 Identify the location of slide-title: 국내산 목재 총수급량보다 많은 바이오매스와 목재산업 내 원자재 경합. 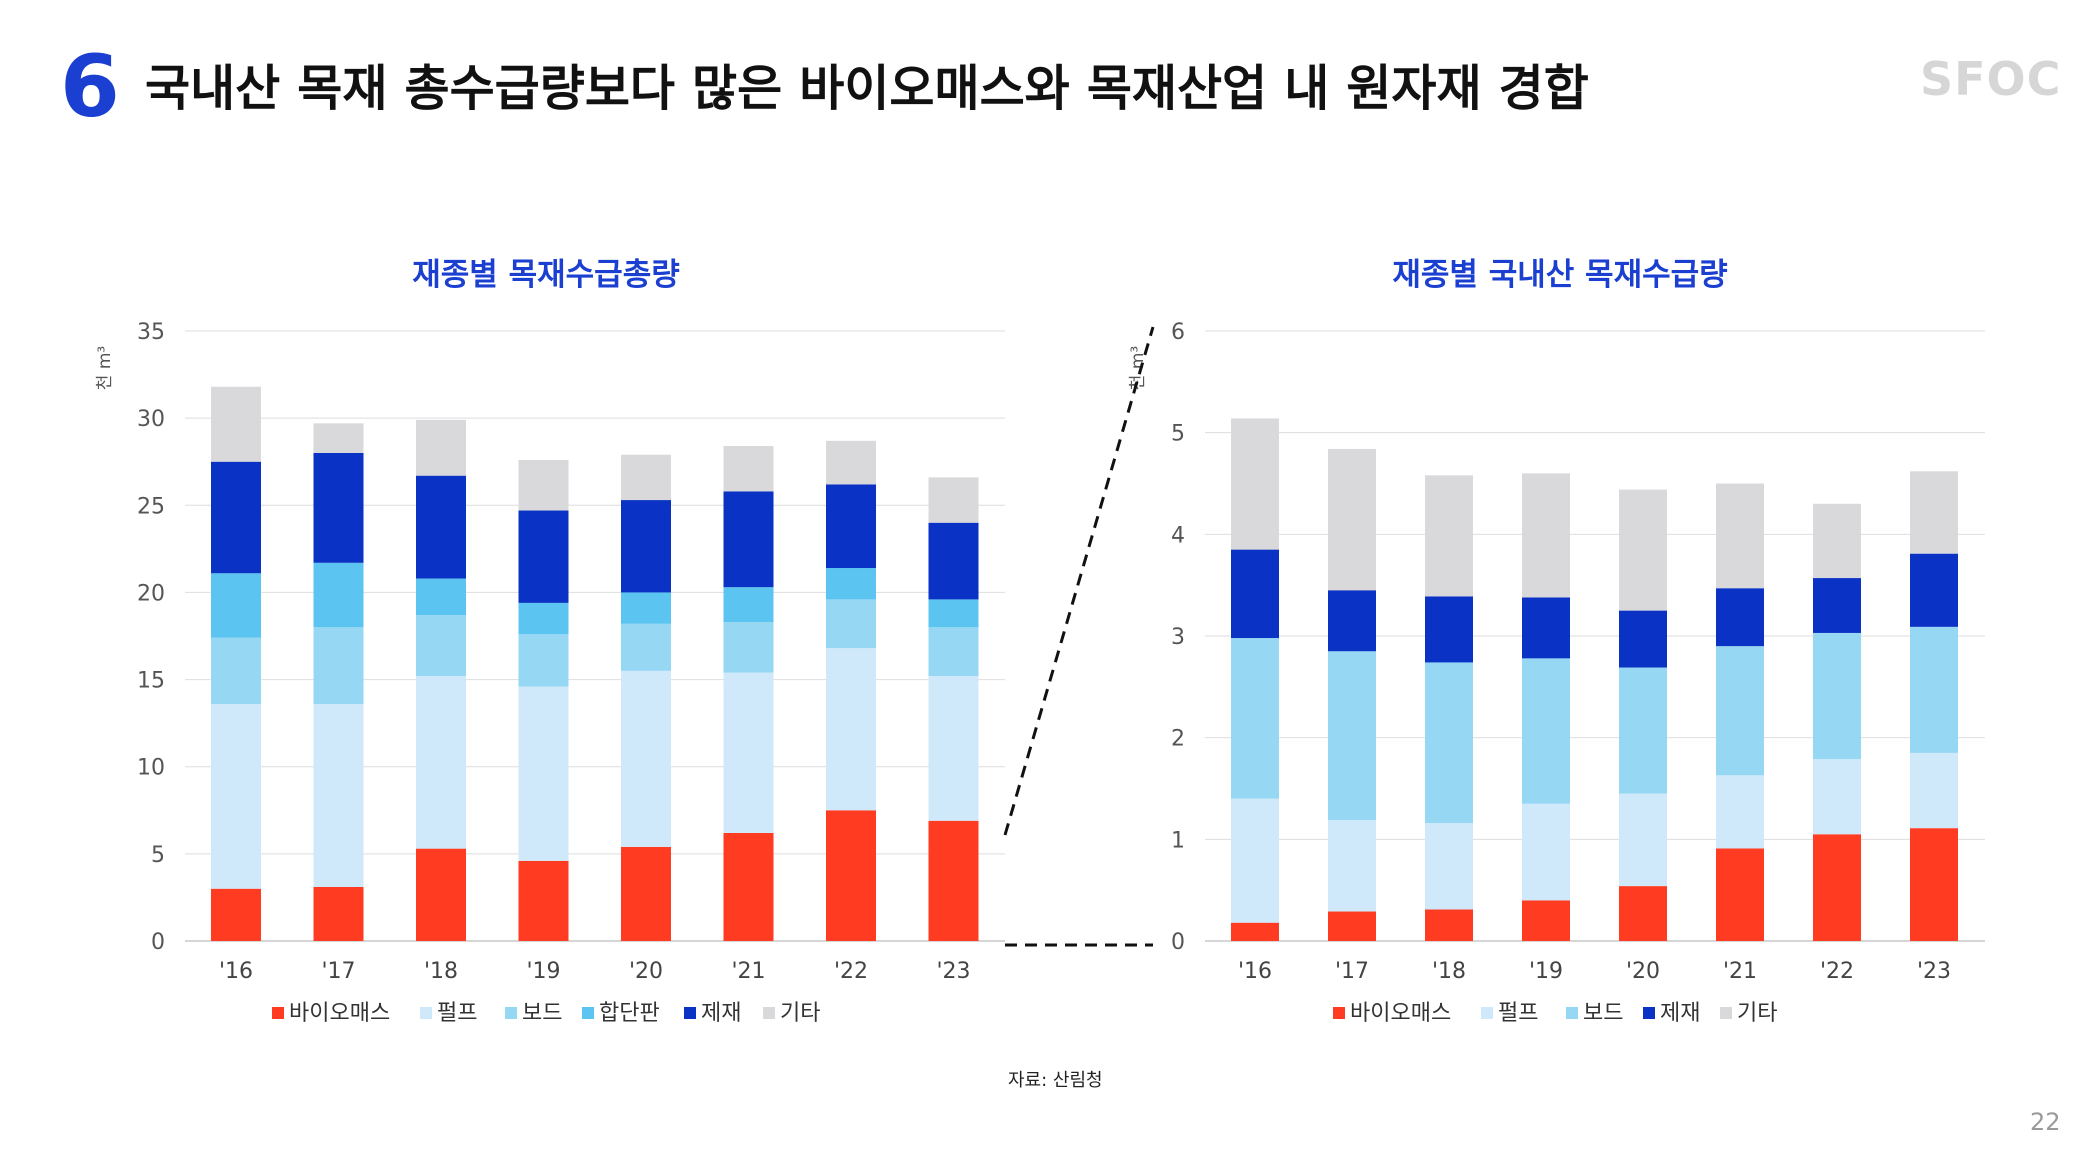
(867, 88).